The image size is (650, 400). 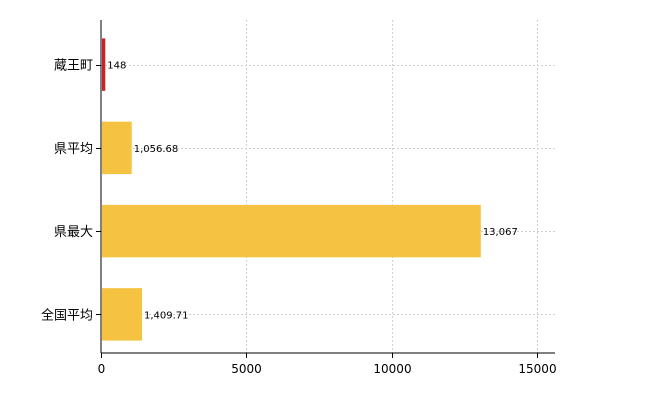 What do you see at coordinates (73, 66) in the screenshot?
I see `category-label-0: 蔵王町` at bounding box center [73, 66].